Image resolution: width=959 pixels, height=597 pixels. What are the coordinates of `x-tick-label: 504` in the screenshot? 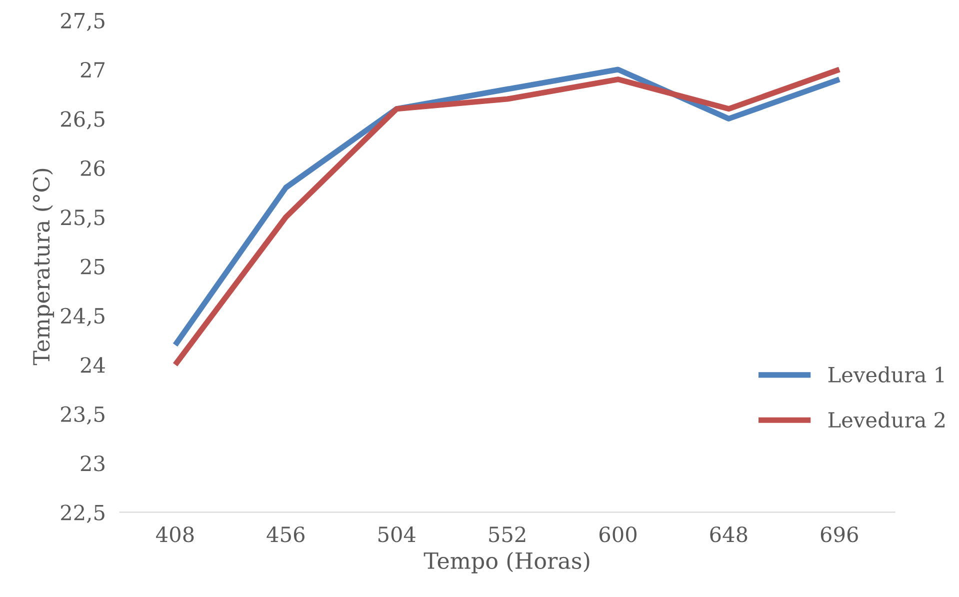 It's located at (397, 534).